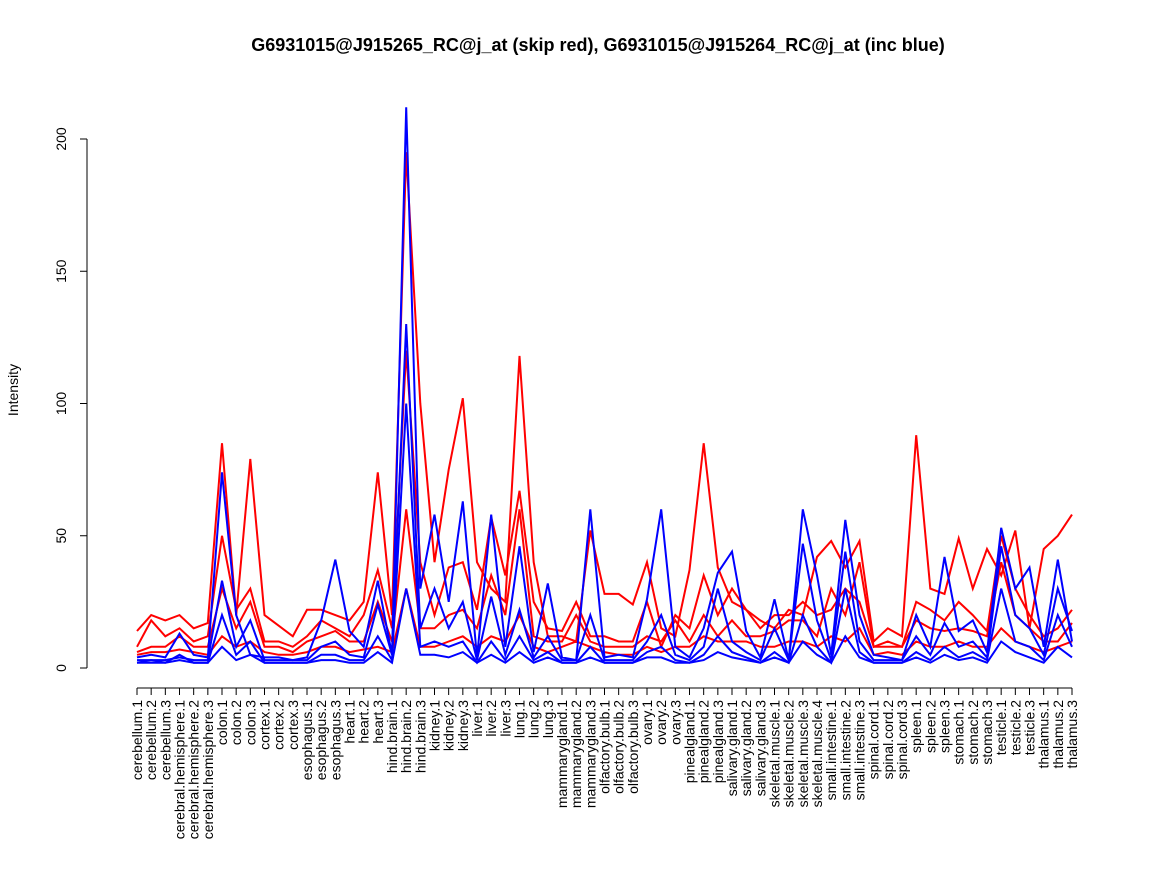  What do you see at coordinates (647, 722) in the screenshot?
I see `x-tick-label: ovary.1` at bounding box center [647, 722].